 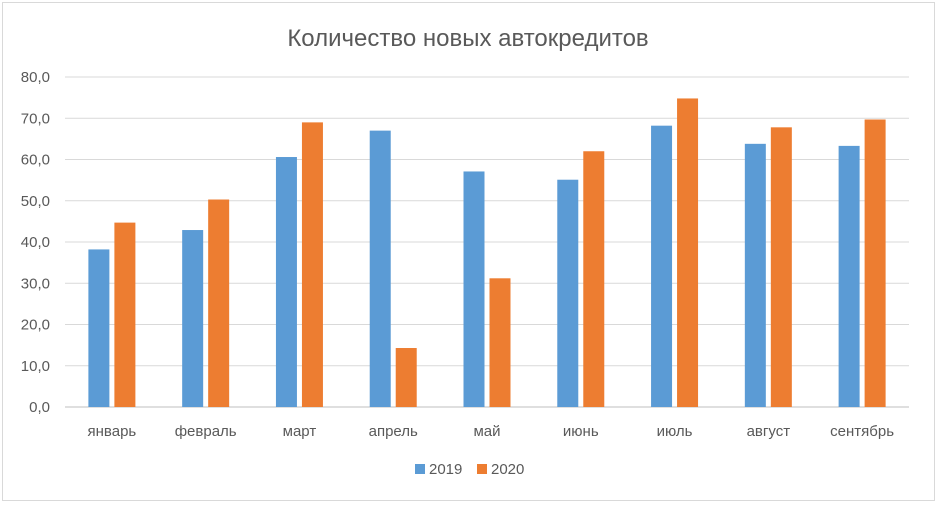 I want to click on x-tick-label: сентябрь, so click(x=862, y=431).